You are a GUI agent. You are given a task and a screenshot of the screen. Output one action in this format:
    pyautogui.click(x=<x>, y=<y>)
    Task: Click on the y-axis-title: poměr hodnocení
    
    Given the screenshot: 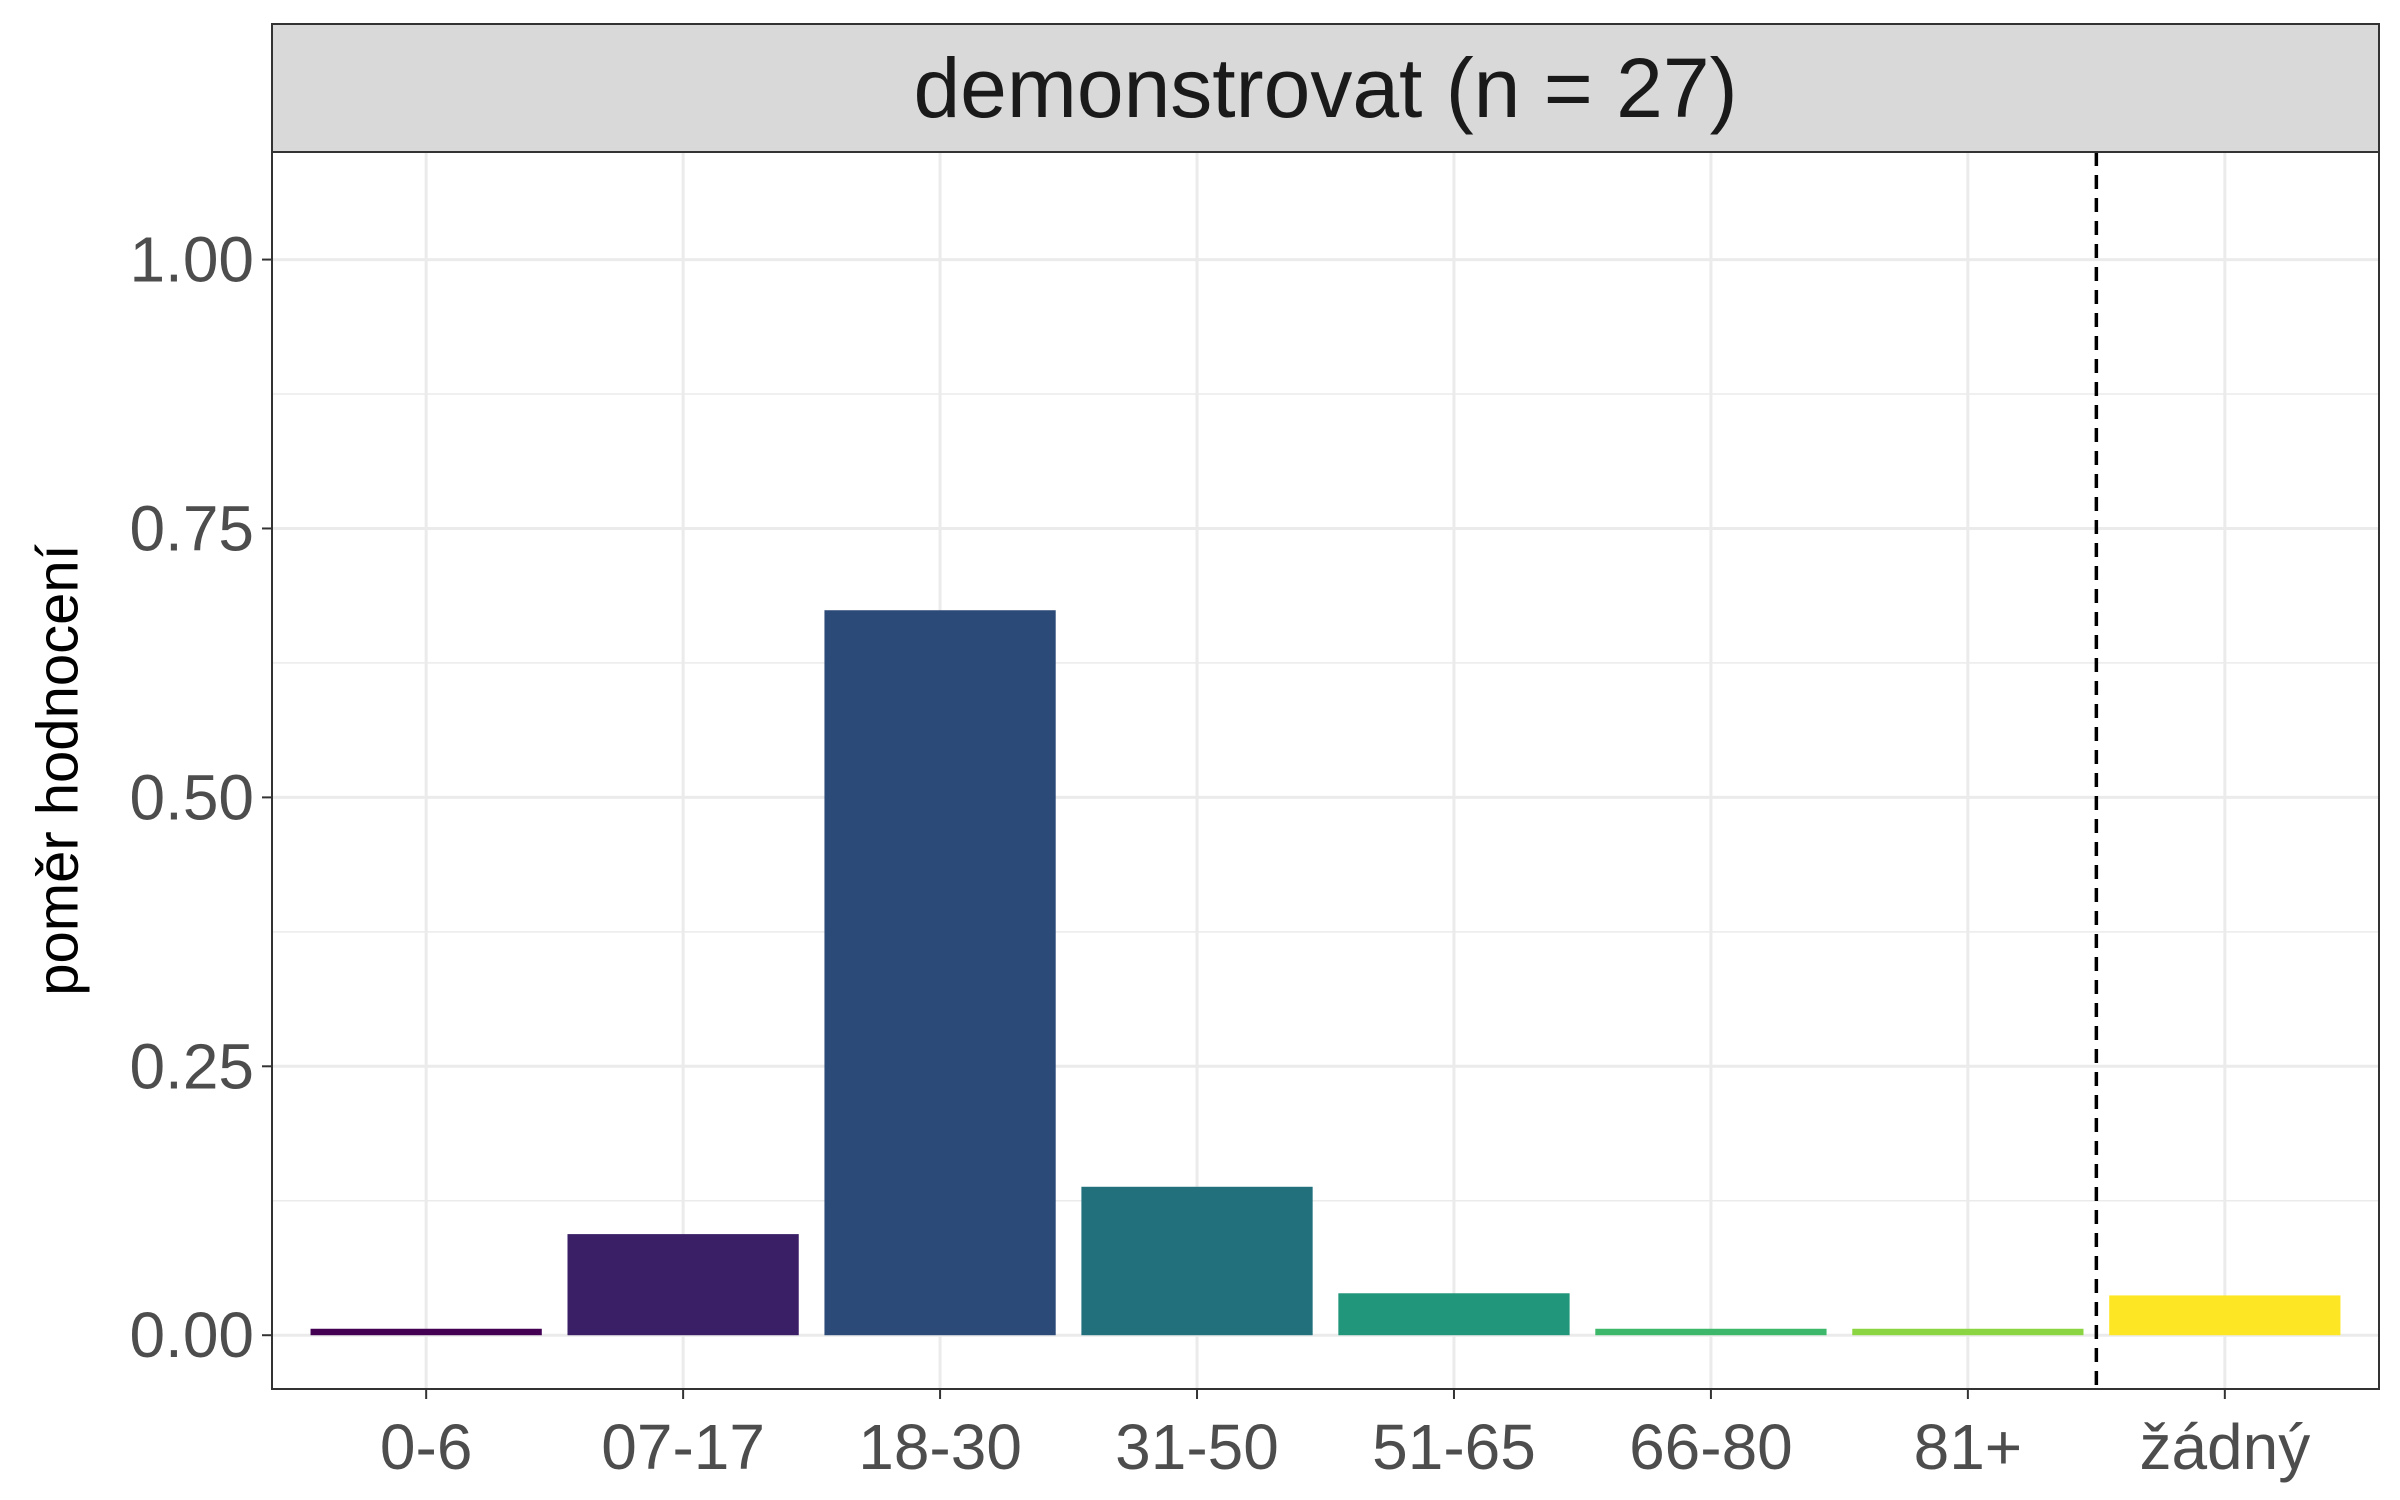 What is the action you would take?
    pyautogui.click(x=58, y=769)
    